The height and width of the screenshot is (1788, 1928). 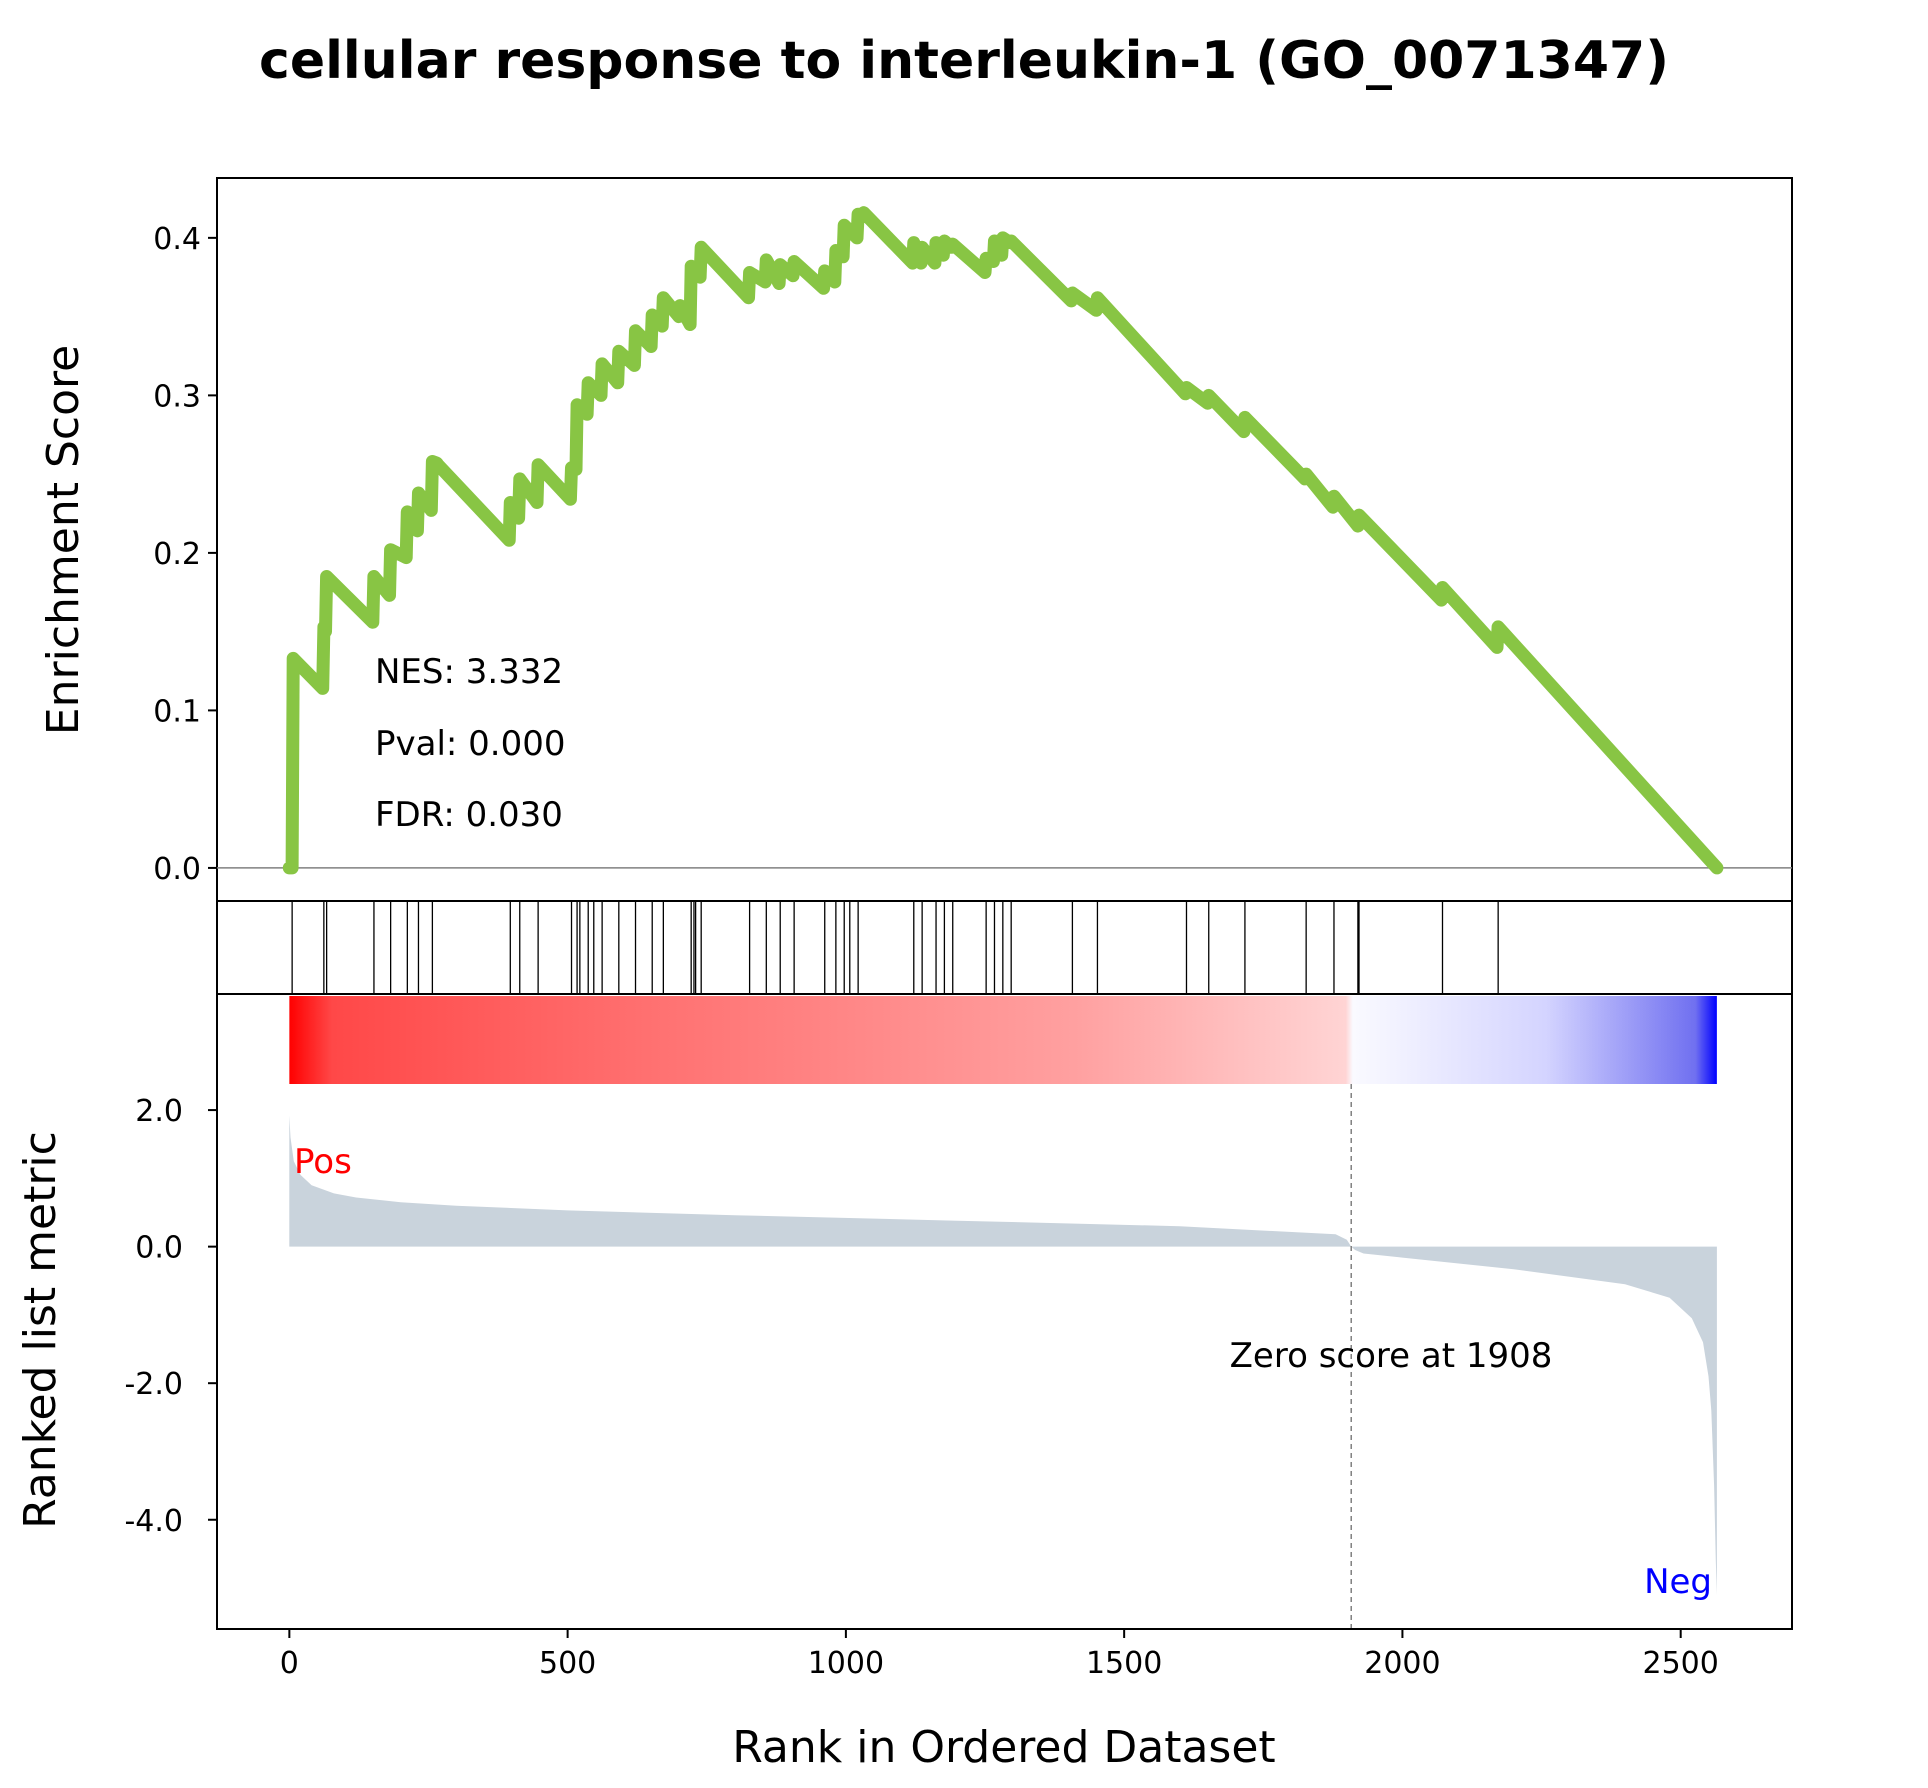 I want to click on x-tick-label: 1000, so click(x=846, y=1663).